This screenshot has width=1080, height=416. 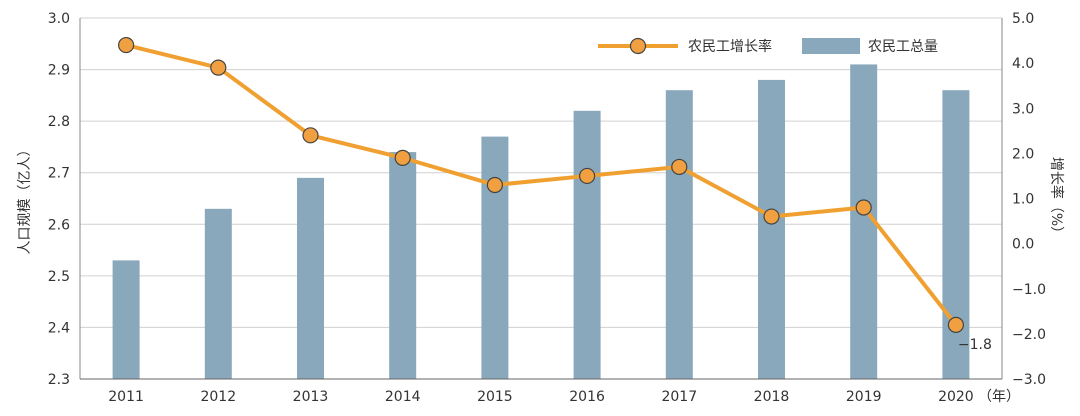 What do you see at coordinates (1029, 335) in the screenshot?
I see `y-right-tick-label: −2.0` at bounding box center [1029, 335].